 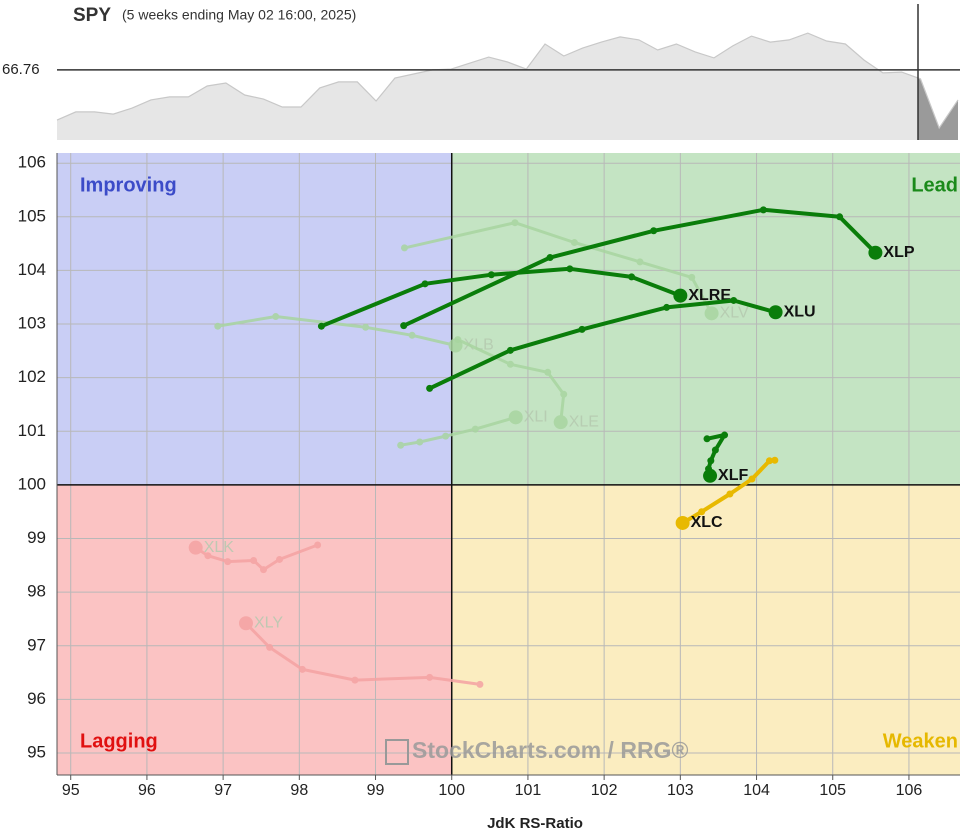 What do you see at coordinates (909, 790) in the screenshot?
I see `x-tick-label: 106` at bounding box center [909, 790].